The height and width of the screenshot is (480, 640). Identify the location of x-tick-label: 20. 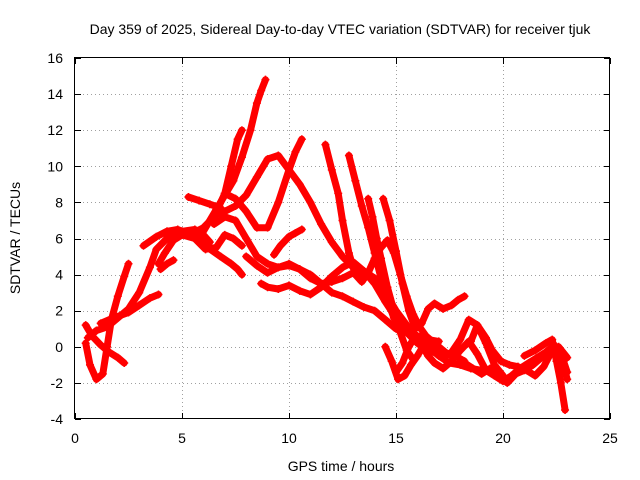
(503, 438).